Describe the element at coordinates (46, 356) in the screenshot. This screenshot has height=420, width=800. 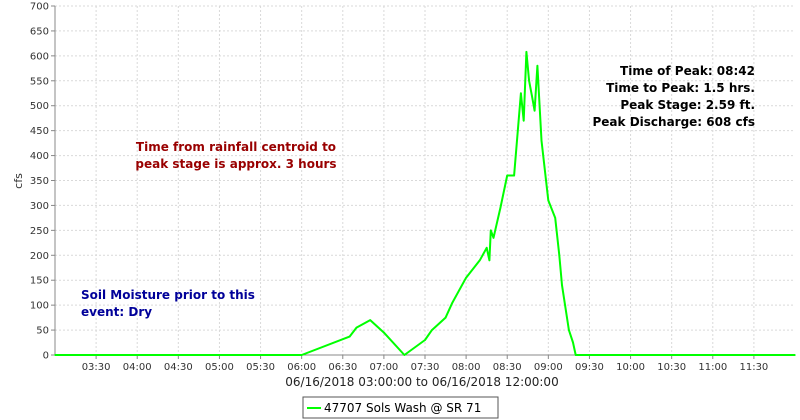
I see `y-tick-label: 0` at that location.